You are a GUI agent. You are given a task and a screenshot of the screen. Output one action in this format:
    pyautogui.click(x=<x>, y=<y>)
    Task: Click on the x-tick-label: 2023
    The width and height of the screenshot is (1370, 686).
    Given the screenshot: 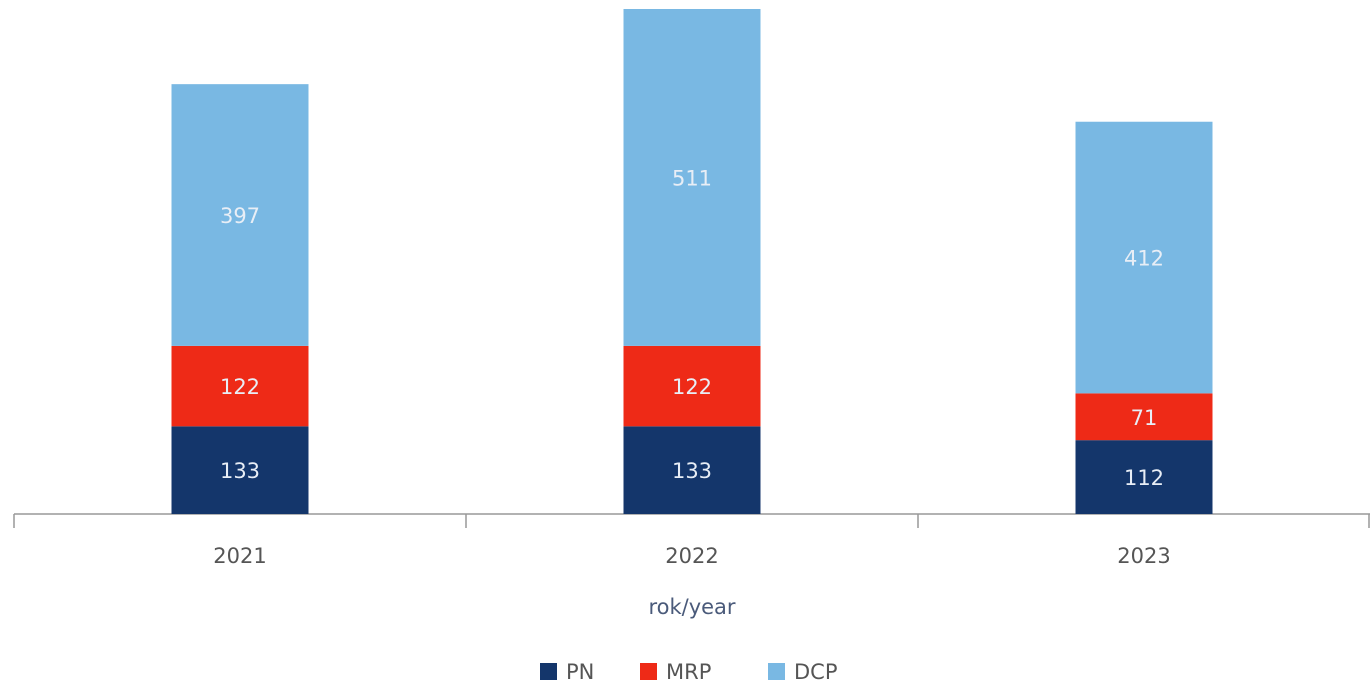 What is the action you would take?
    pyautogui.click(x=1143, y=556)
    